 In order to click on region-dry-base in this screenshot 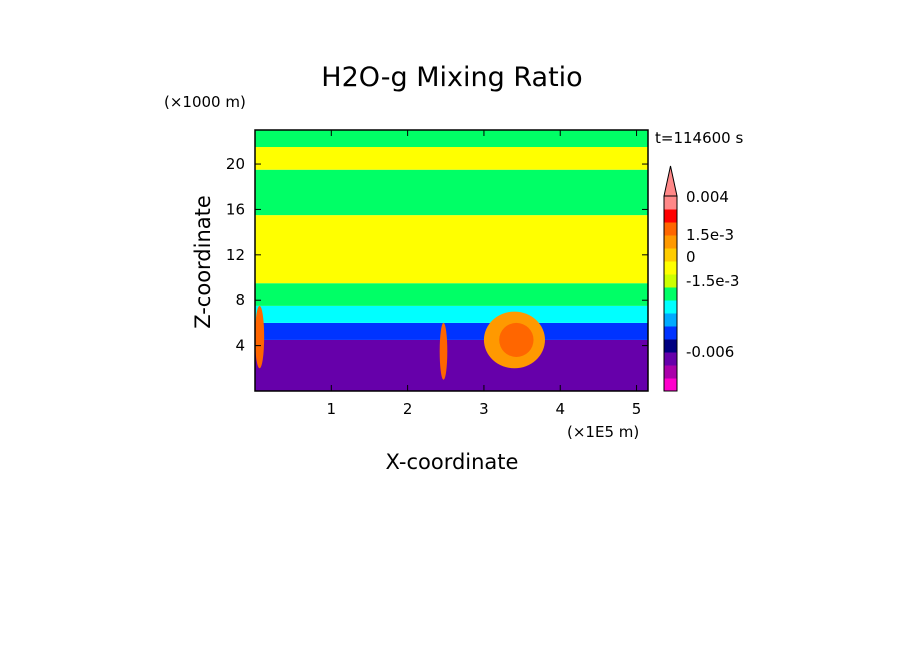, I will do `click(451, 365)`.